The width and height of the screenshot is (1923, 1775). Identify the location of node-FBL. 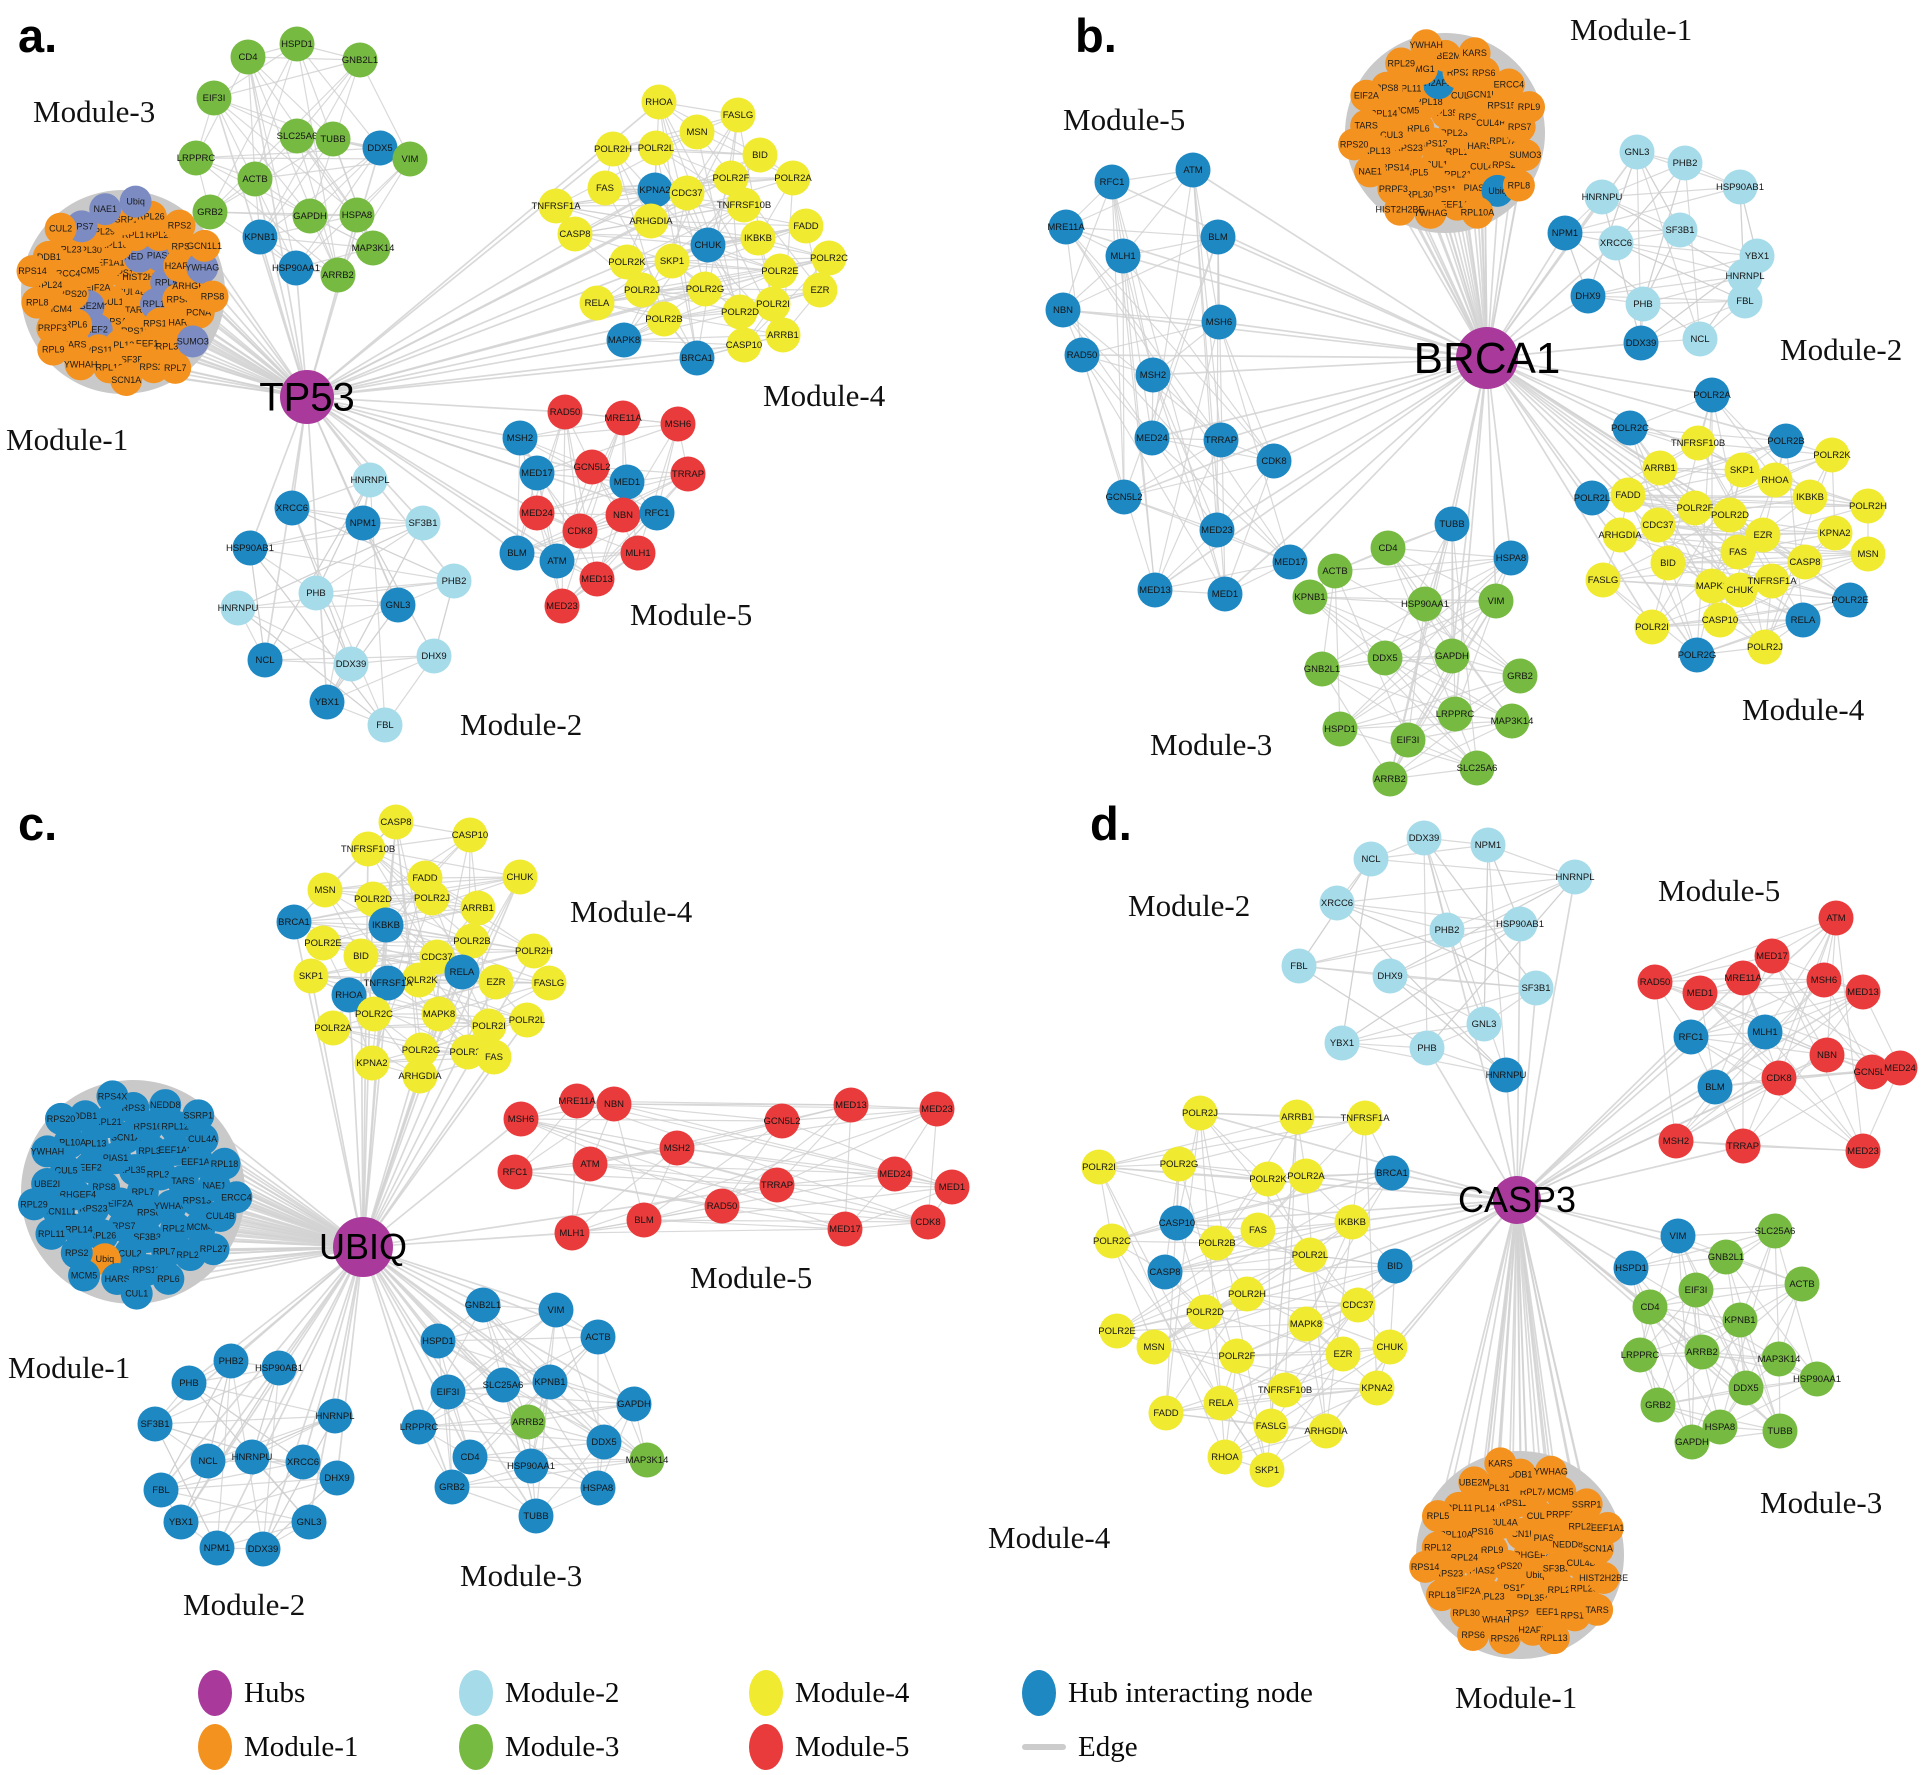
(1745, 301).